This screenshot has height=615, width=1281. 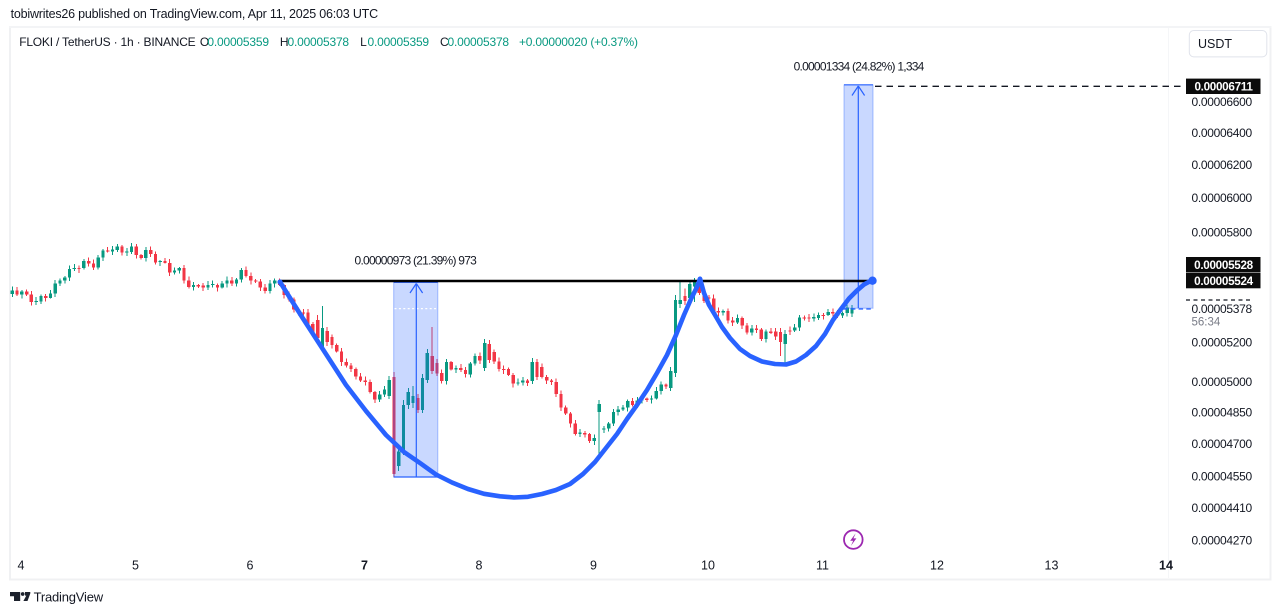 I want to click on svg-text: 0.00006200, so click(x=1222, y=165).